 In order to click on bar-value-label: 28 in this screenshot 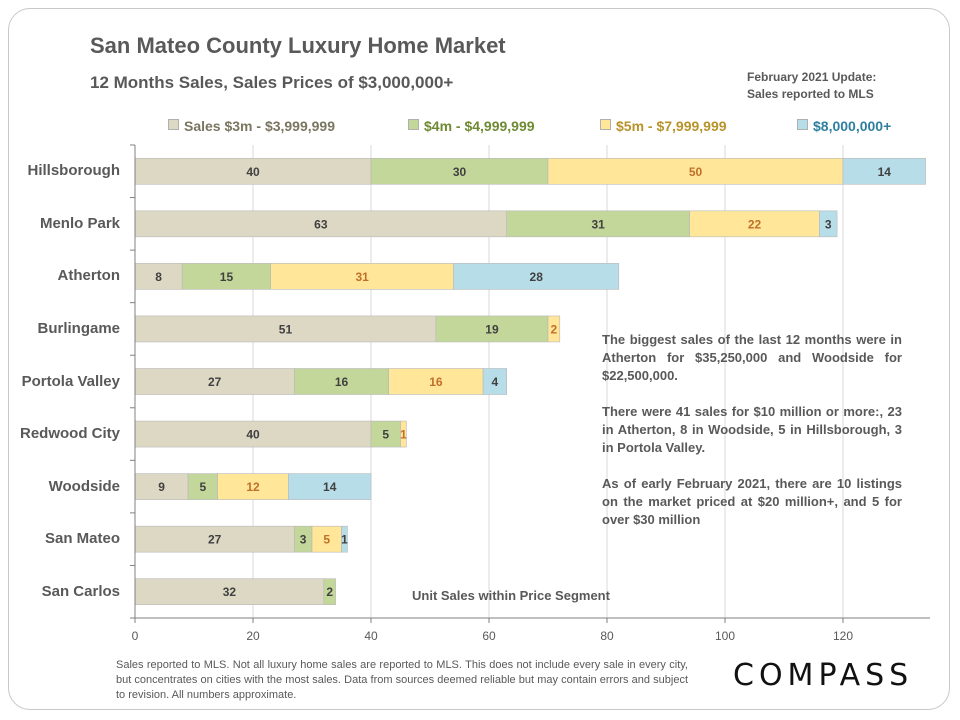, I will do `click(537, 277)`.